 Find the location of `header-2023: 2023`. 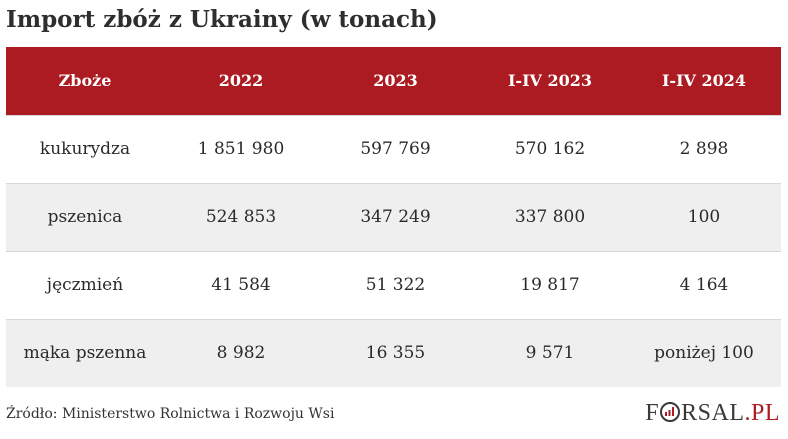

header-2023: 2023 is located at coordinates (395, 81).